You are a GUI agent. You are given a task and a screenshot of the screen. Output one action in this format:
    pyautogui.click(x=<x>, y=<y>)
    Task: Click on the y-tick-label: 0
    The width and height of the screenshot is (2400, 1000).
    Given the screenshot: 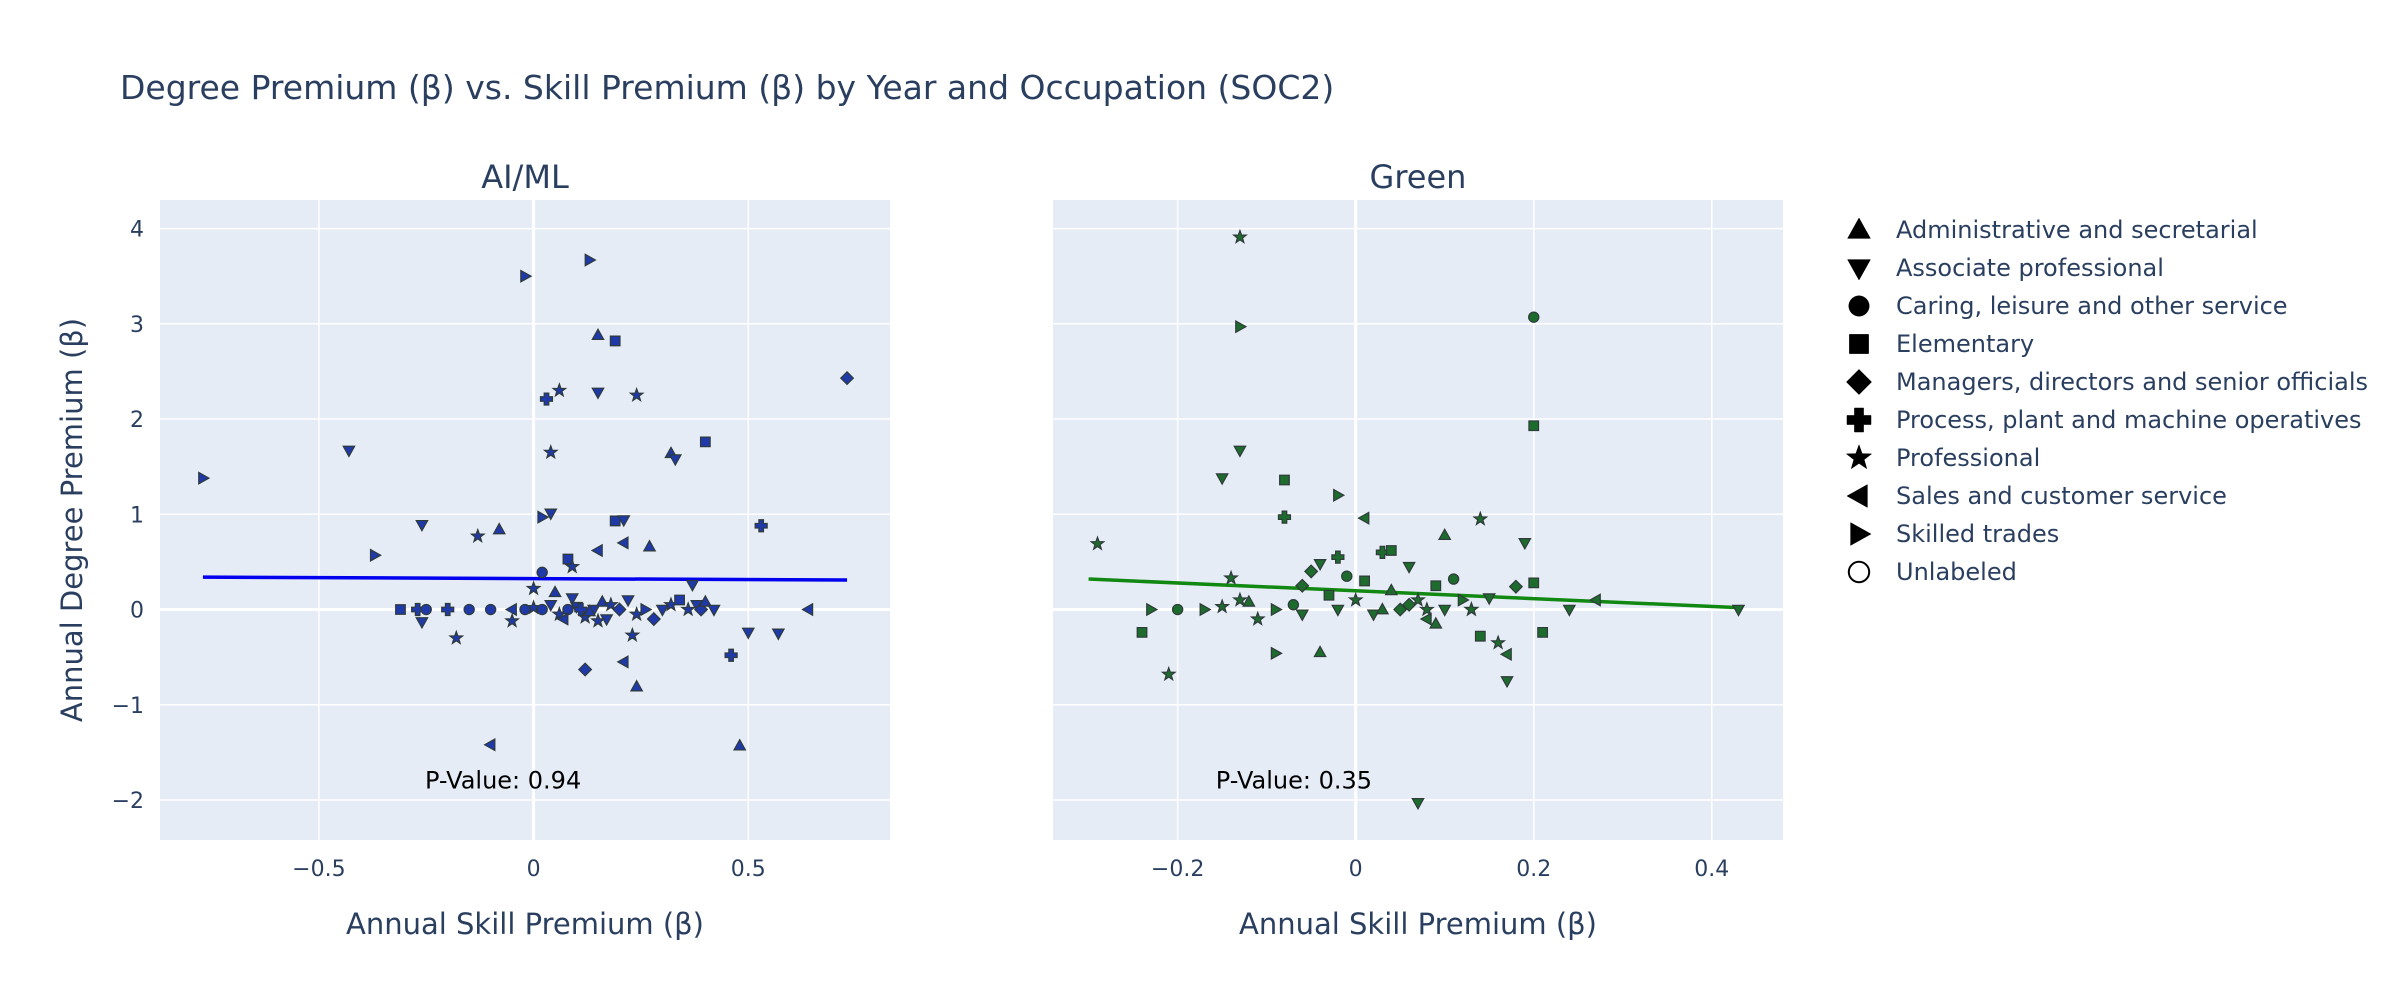 What is the action you would take?
    pyautogui.click(x=137, y=611)
    